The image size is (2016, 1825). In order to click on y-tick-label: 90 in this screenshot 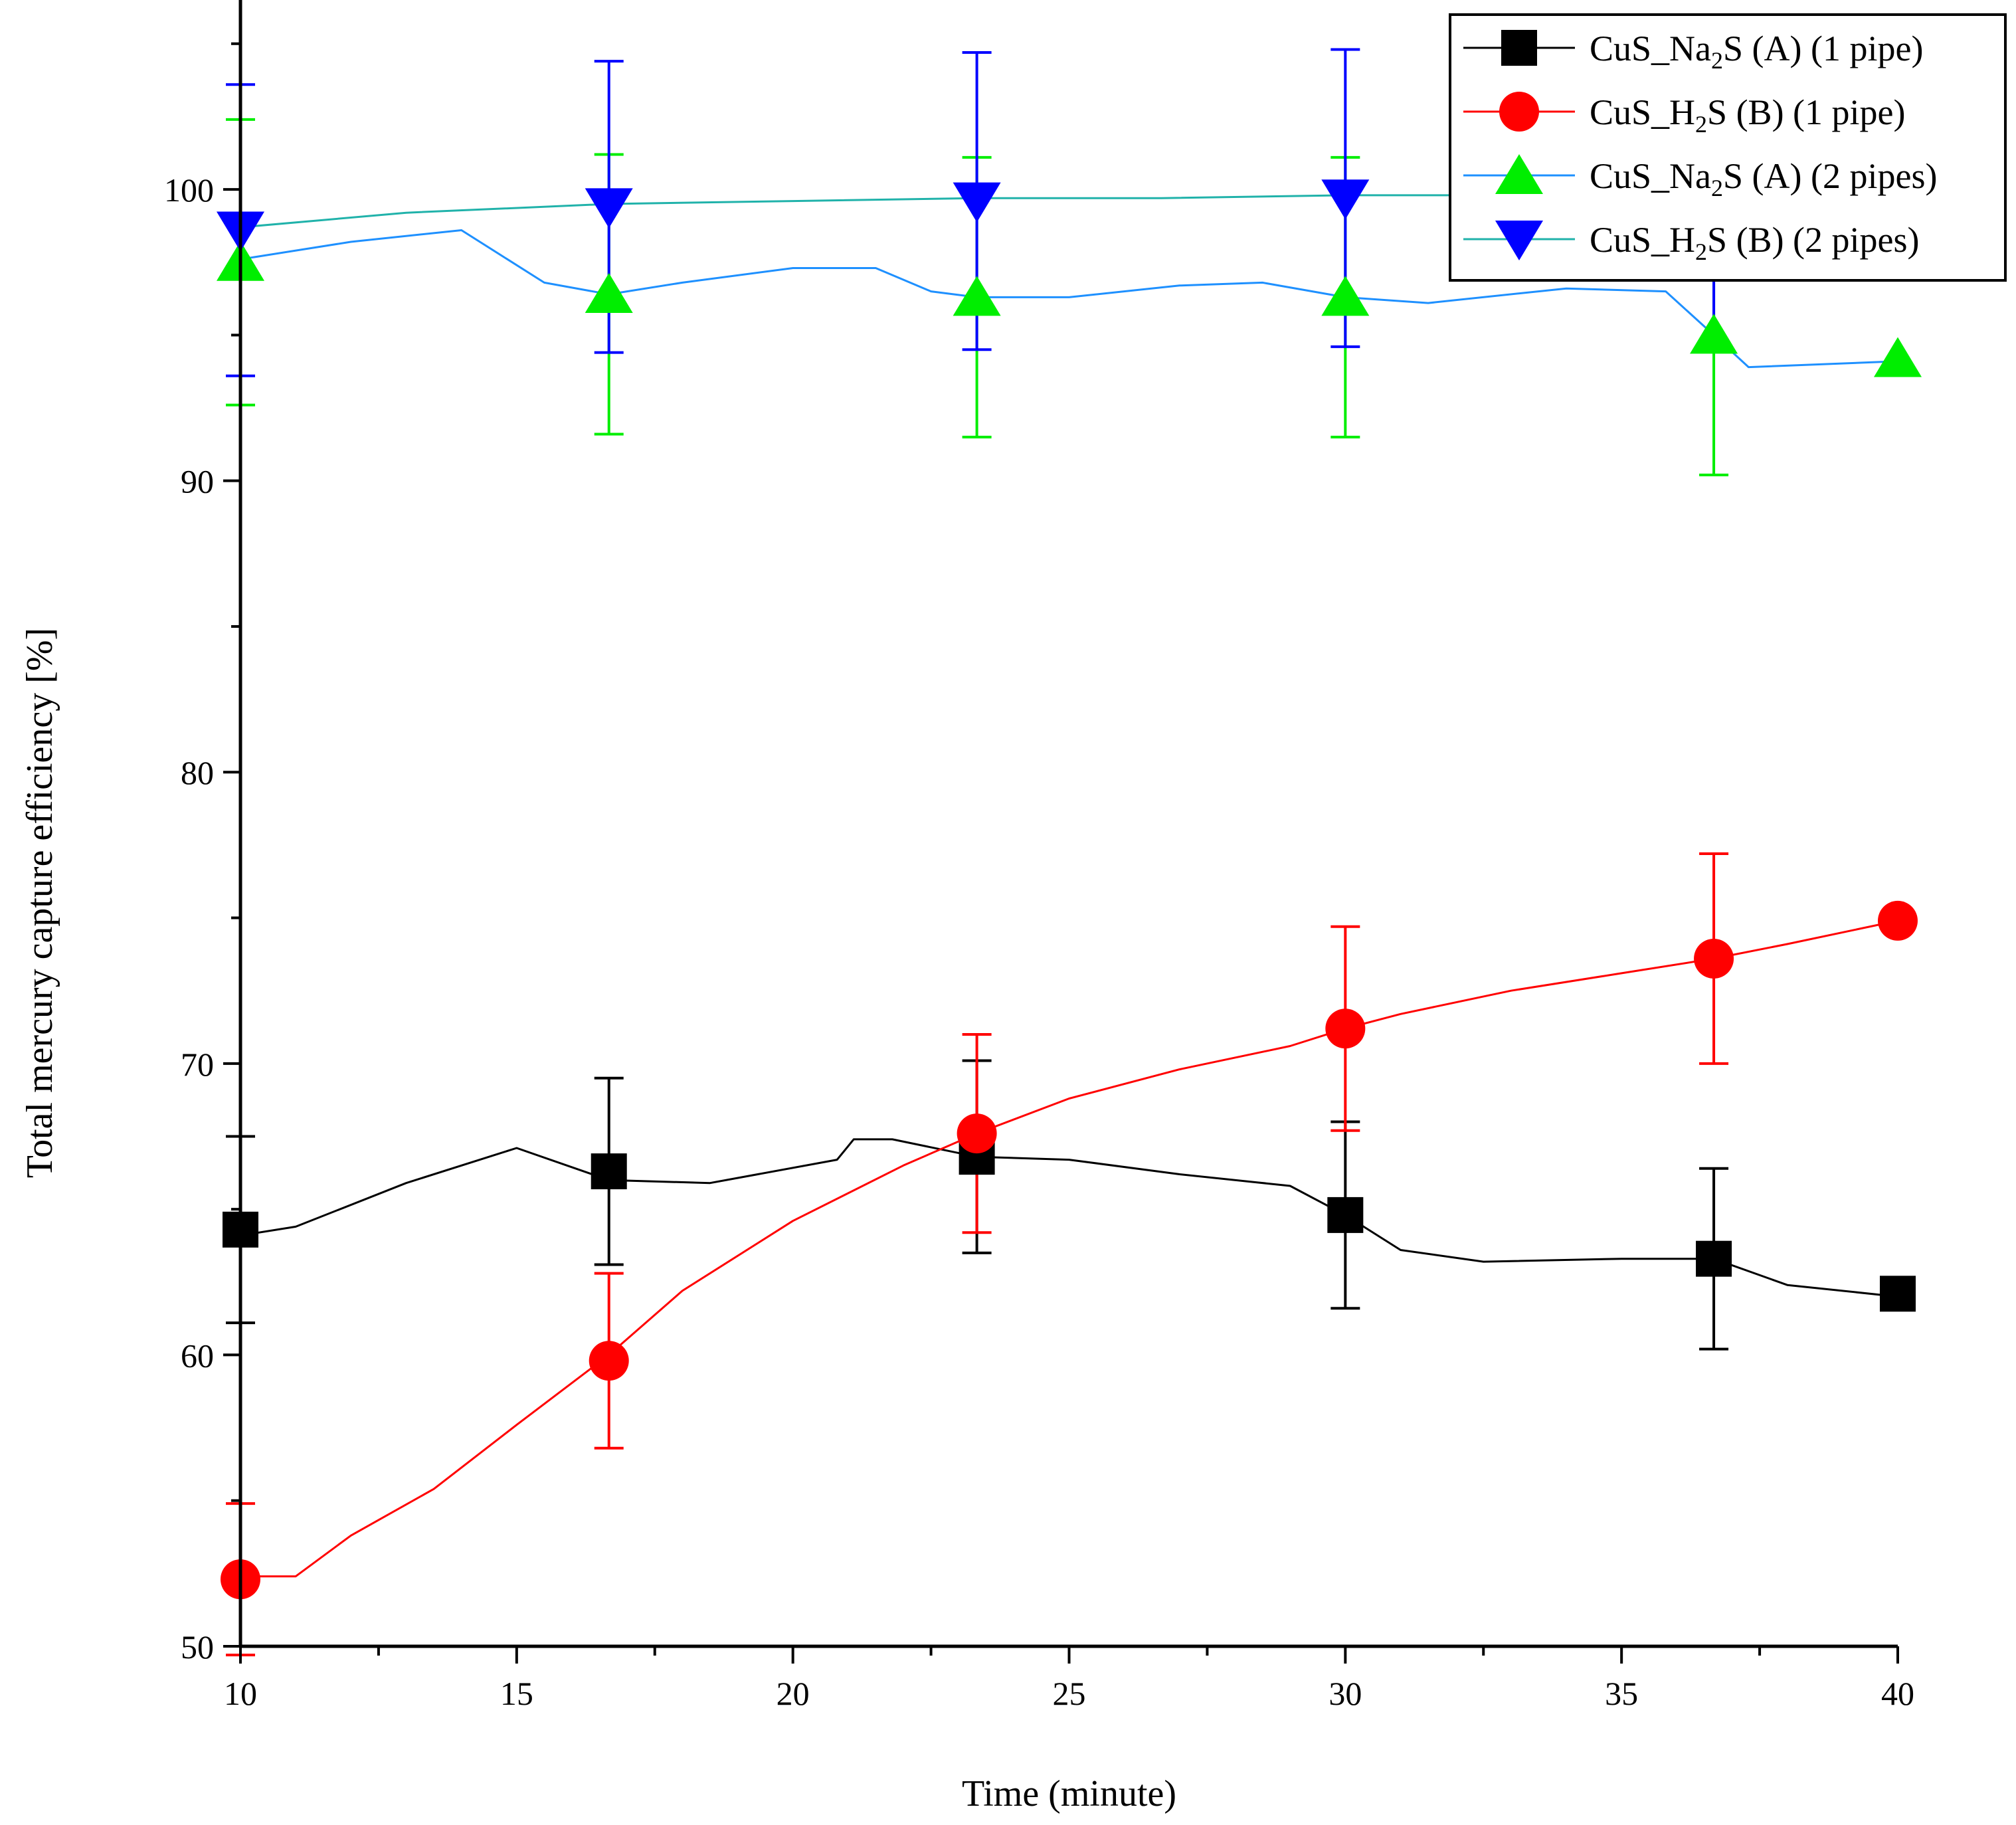, I will do `click(197, 481)`.